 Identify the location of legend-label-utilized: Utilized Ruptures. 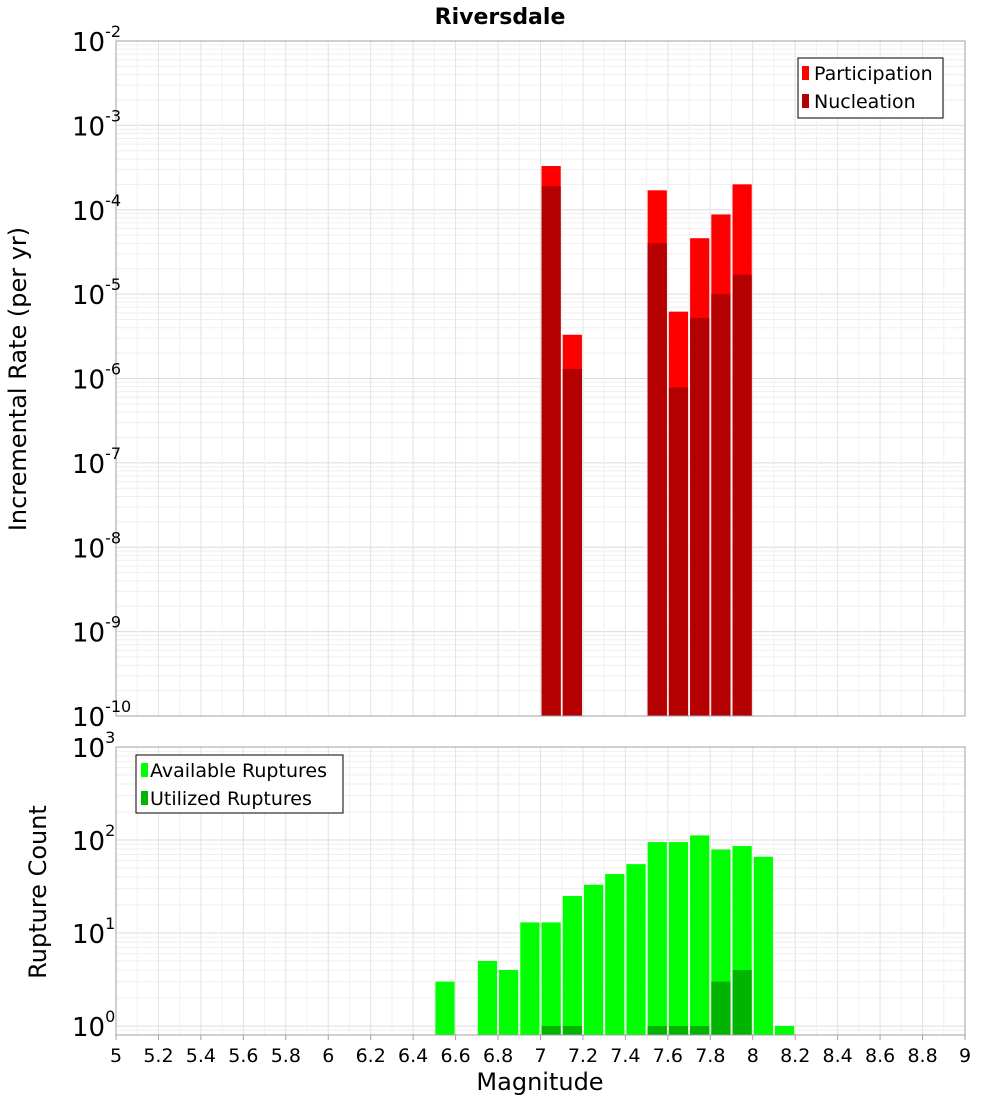
(231, 799).